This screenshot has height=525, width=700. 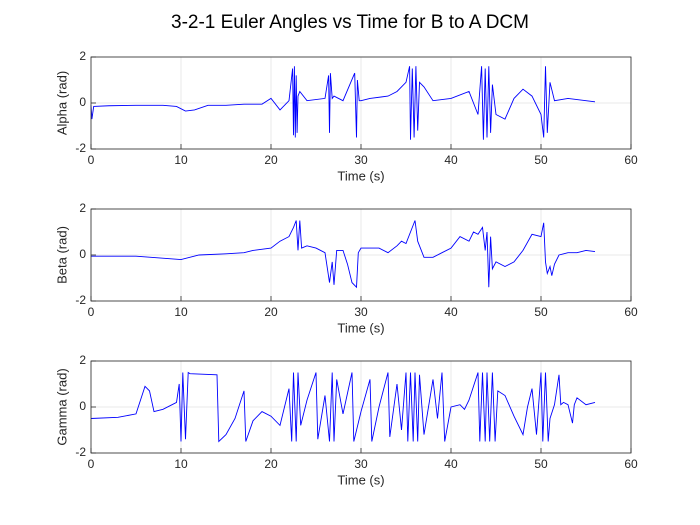 What do you see at coordinates (61, 406) in the screenshot?
I see `y-axis-label: Gamma (rad)` at bounding box center [61, 406].